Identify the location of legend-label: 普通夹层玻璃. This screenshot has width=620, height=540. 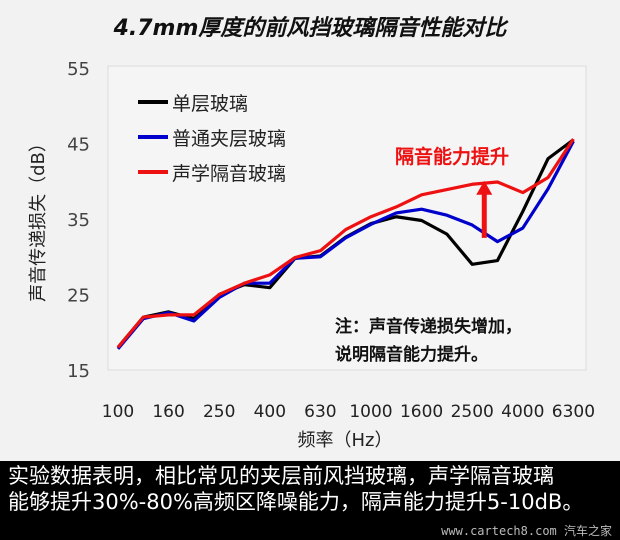
(229, 139).